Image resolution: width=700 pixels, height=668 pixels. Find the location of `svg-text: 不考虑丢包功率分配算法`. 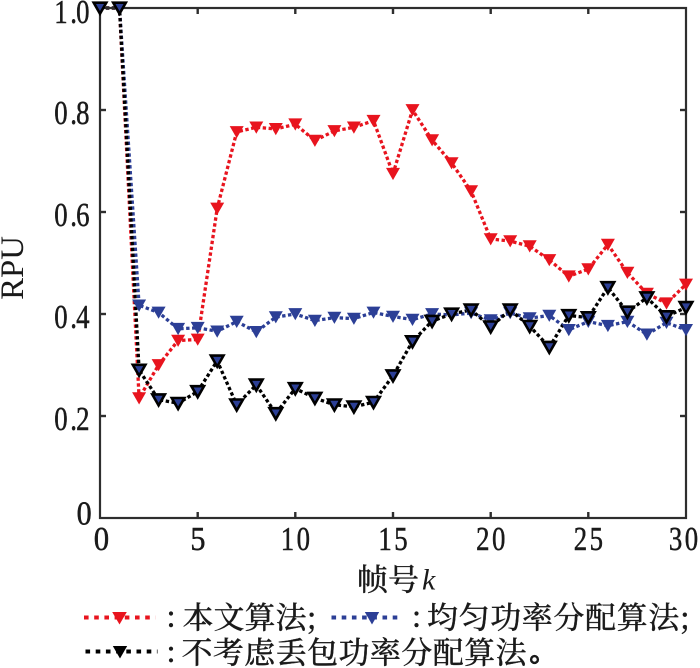

svg-text: 不考虑丢包功率分配算法 is located at coordinates (354, 648).